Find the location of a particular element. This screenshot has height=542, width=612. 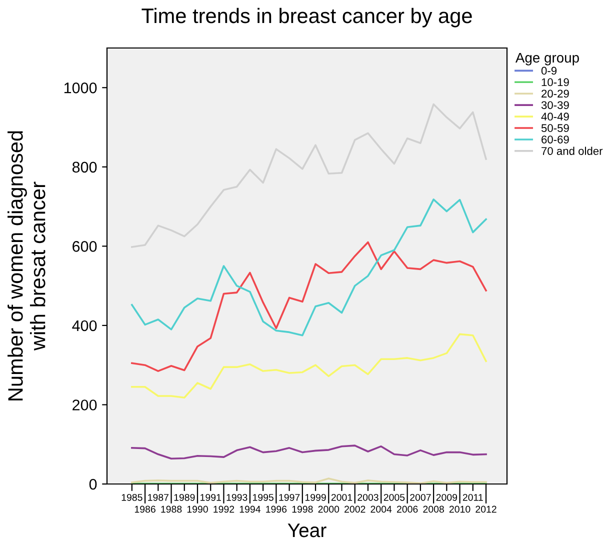

x-tick-label: 1985 is located at coordinates (132, 497).